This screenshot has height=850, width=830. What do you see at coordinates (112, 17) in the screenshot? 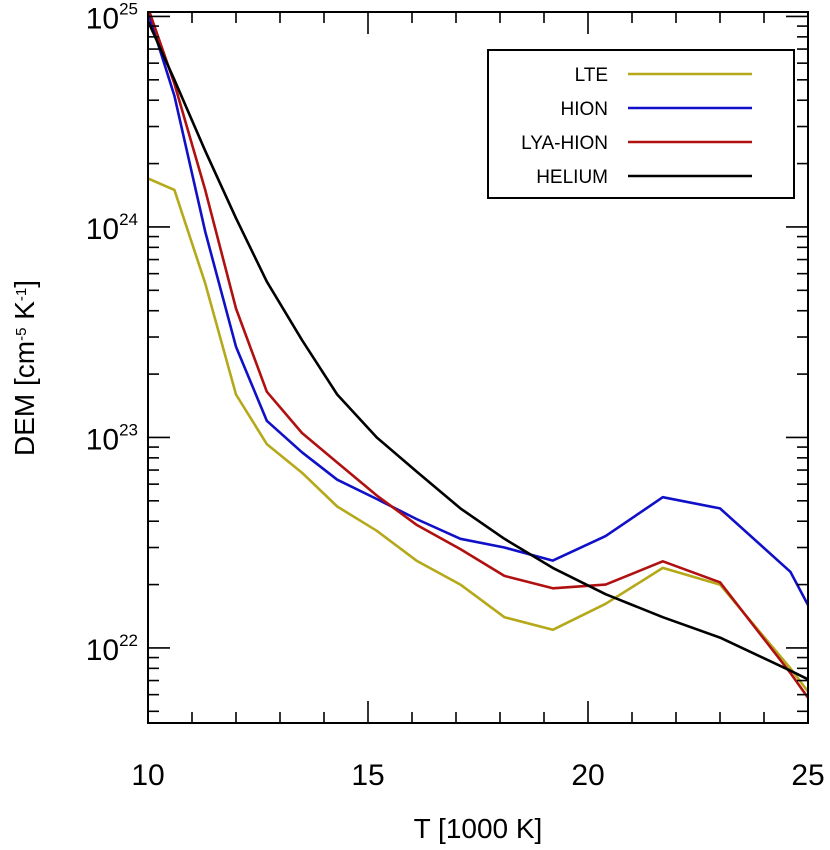
I see `y-tick-label: 1025` at bounding box center [112, 17].